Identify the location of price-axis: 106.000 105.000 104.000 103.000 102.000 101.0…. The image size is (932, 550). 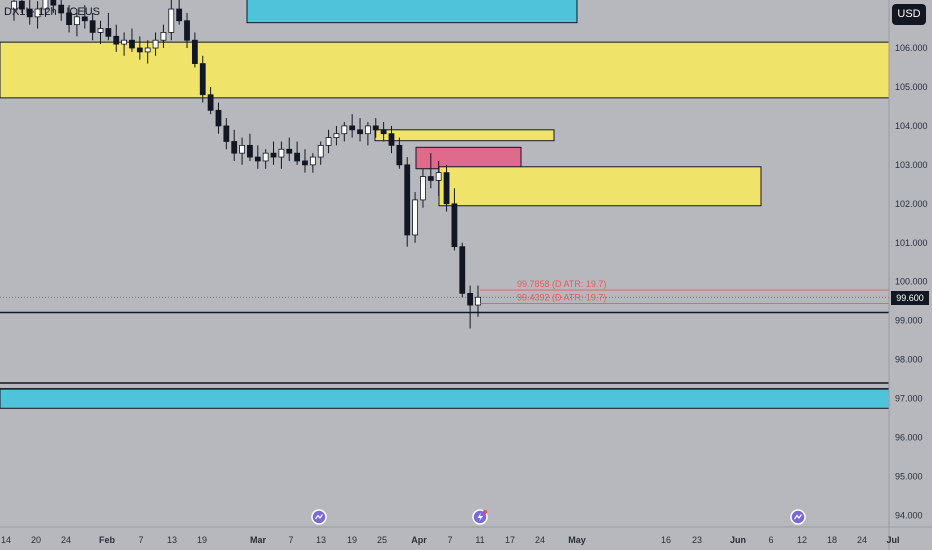
(911, 281).